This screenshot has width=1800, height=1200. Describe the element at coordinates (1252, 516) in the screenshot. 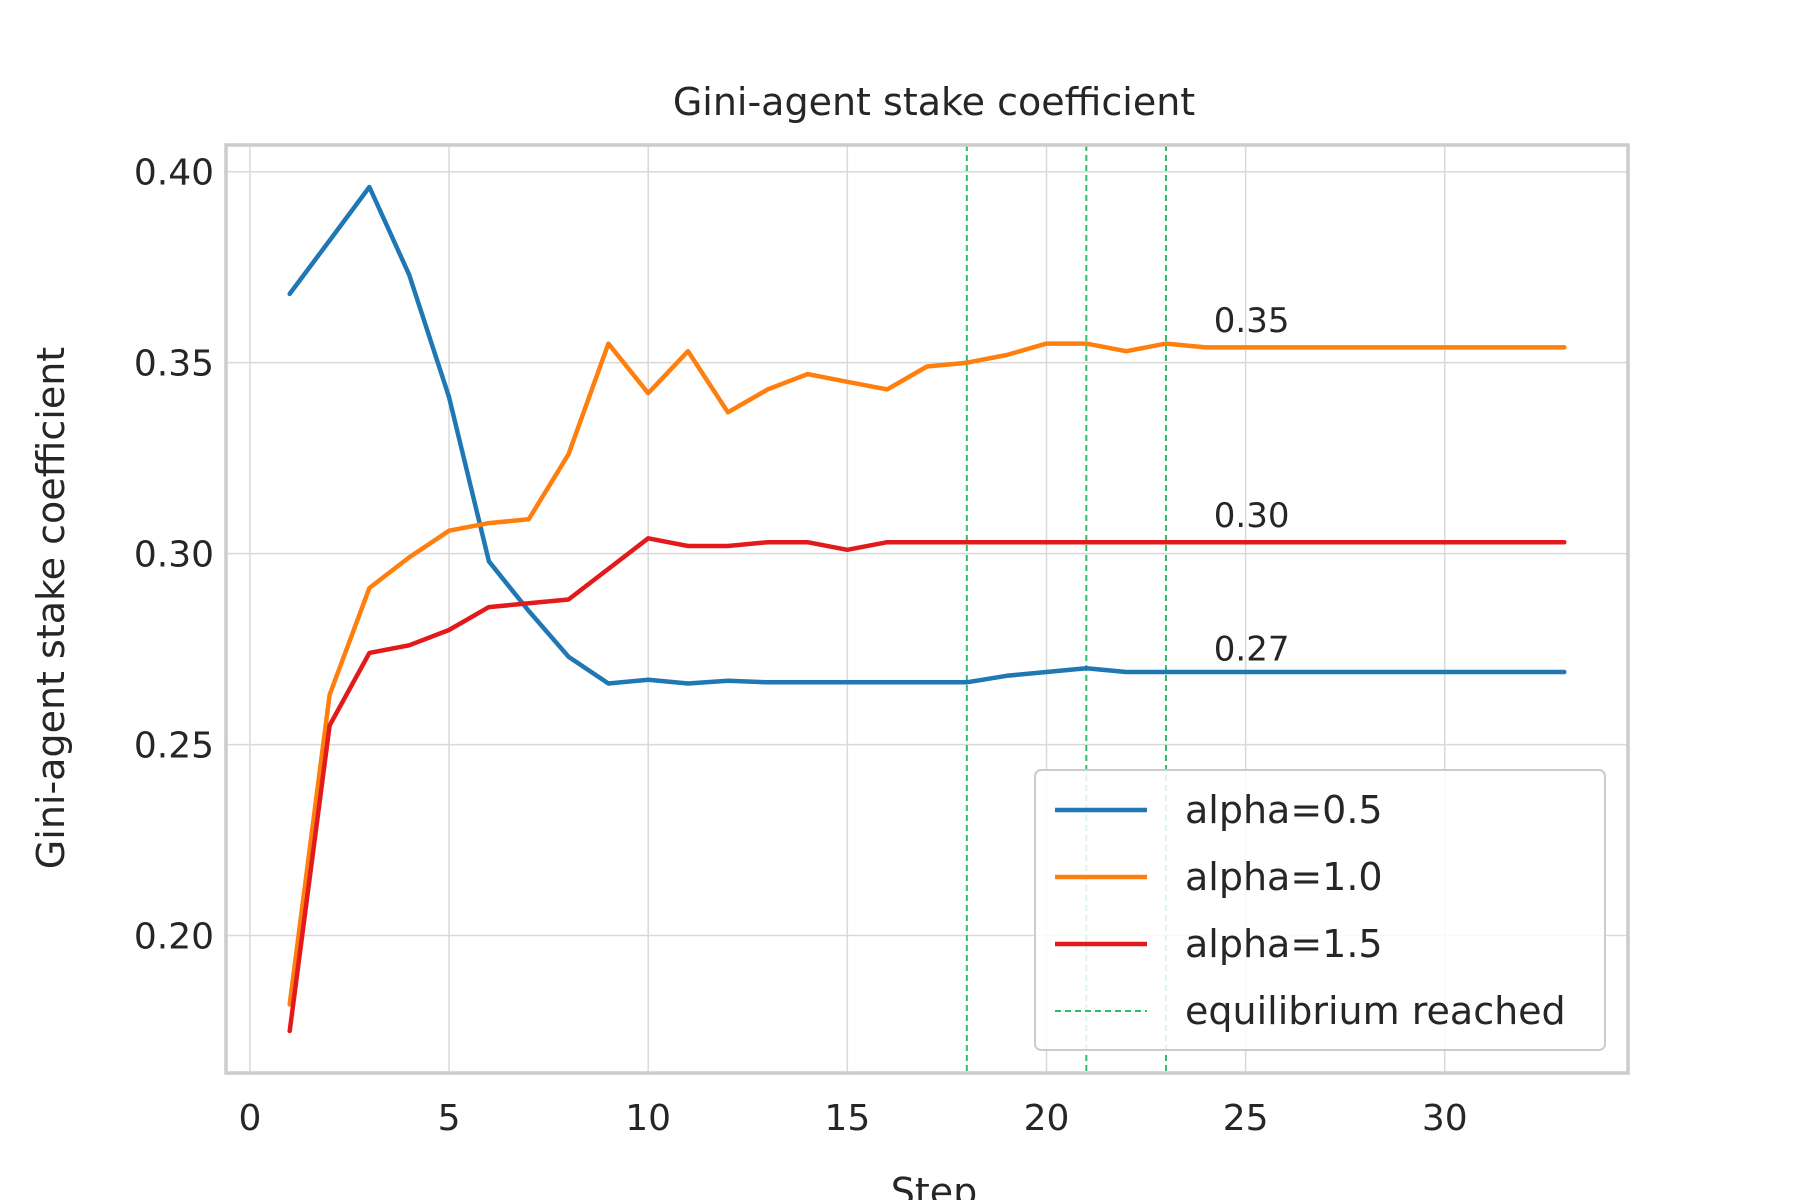

I see `annotation-label: 0.30` at that location.